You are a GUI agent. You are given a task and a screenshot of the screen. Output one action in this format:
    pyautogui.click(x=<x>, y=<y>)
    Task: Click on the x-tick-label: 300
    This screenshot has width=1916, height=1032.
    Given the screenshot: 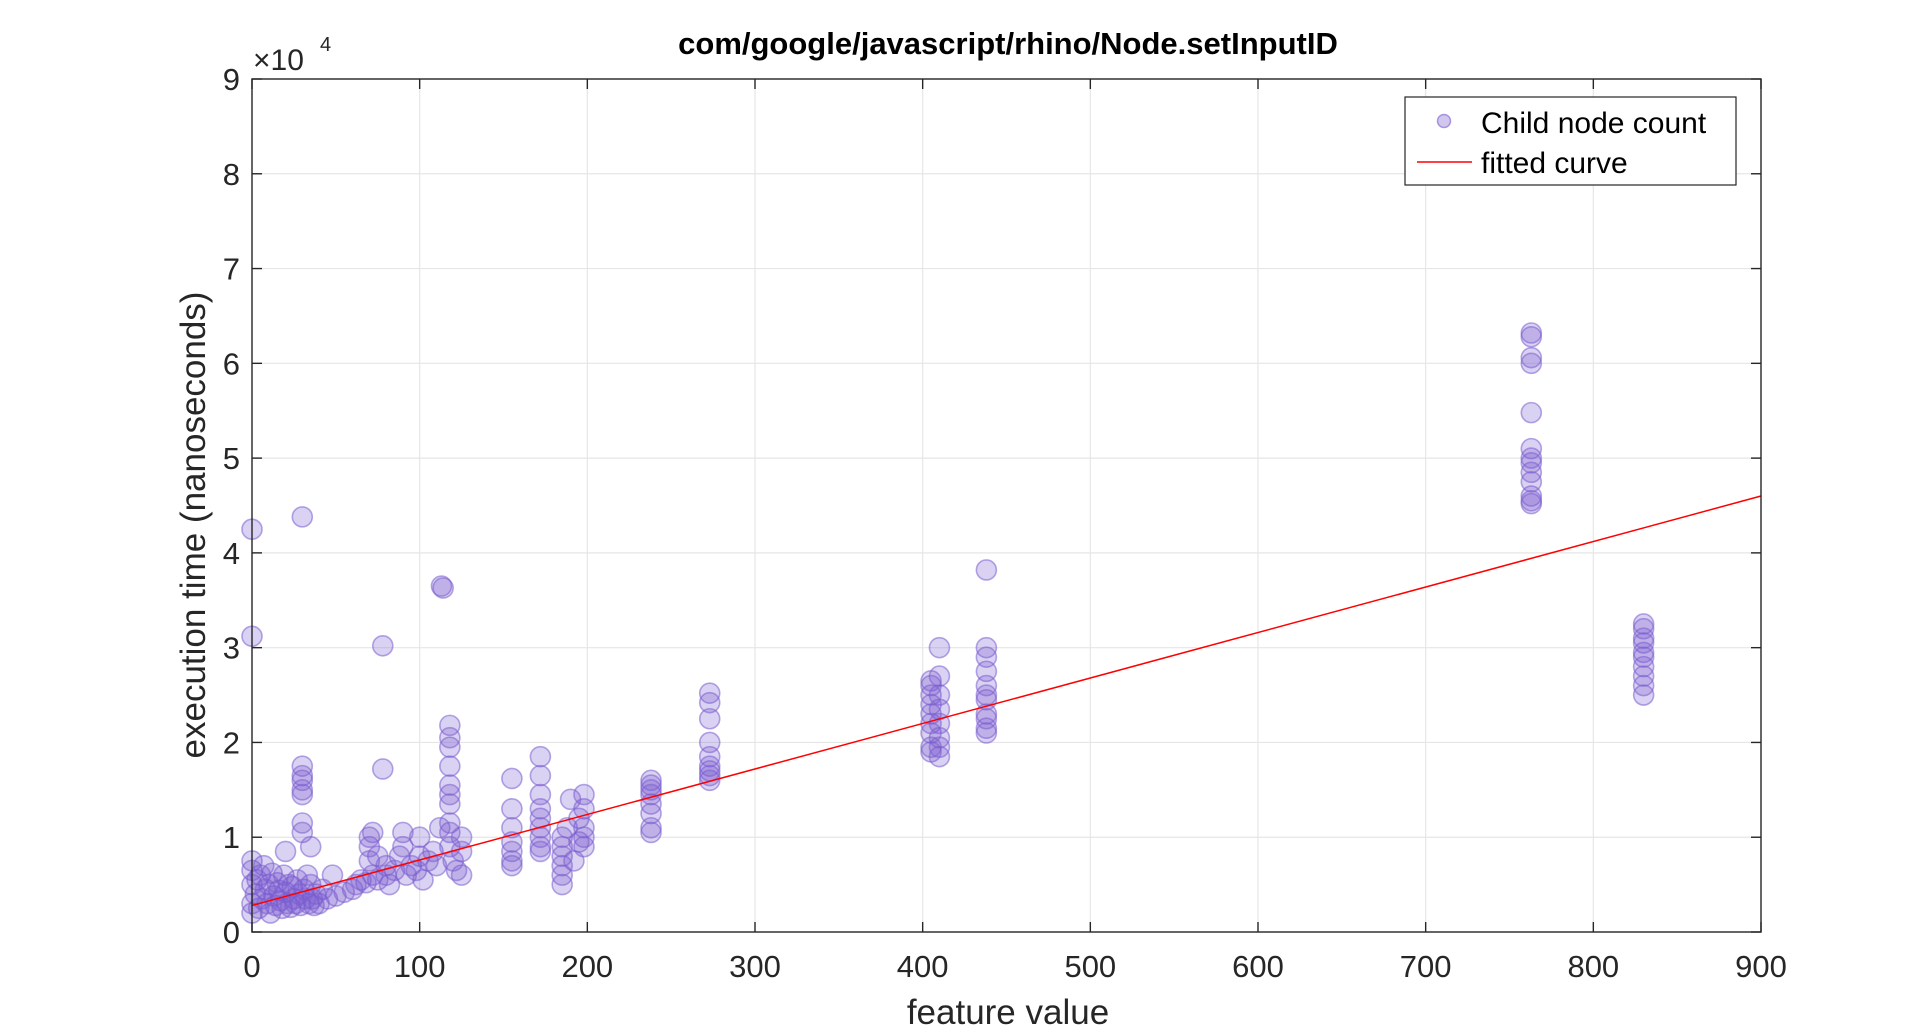 What is the action you would take?
    pyautogui.click(x=755, y=966)
    